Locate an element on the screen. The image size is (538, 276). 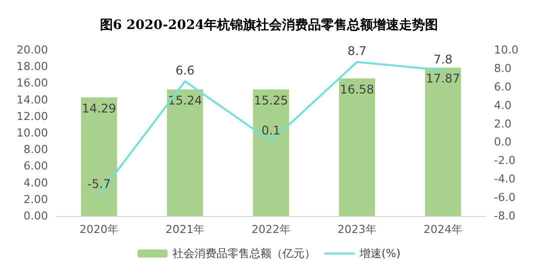
x-tick-label: 2024年 is located at coordinates (443, 229).